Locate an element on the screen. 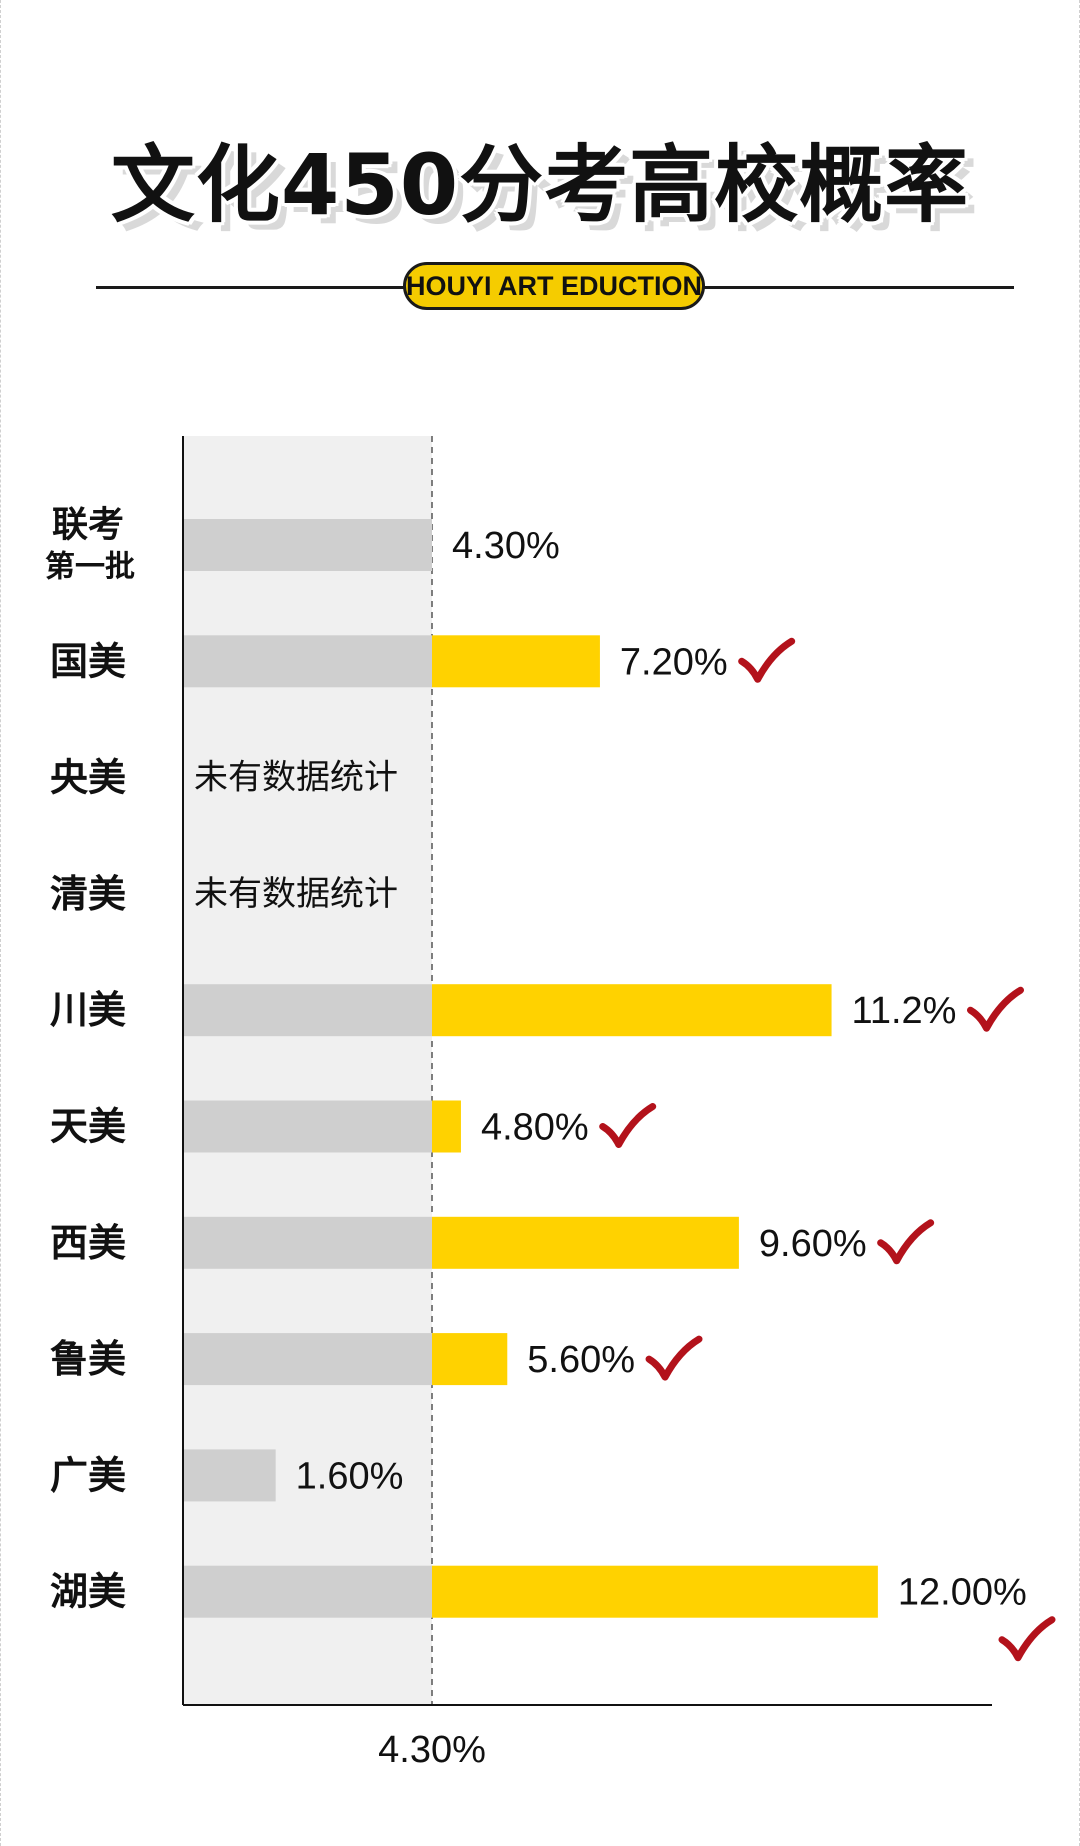 The width and height of the screenshot is (1080, 1846). category-label: 鲁美 is located at coordinates (88, 1359).